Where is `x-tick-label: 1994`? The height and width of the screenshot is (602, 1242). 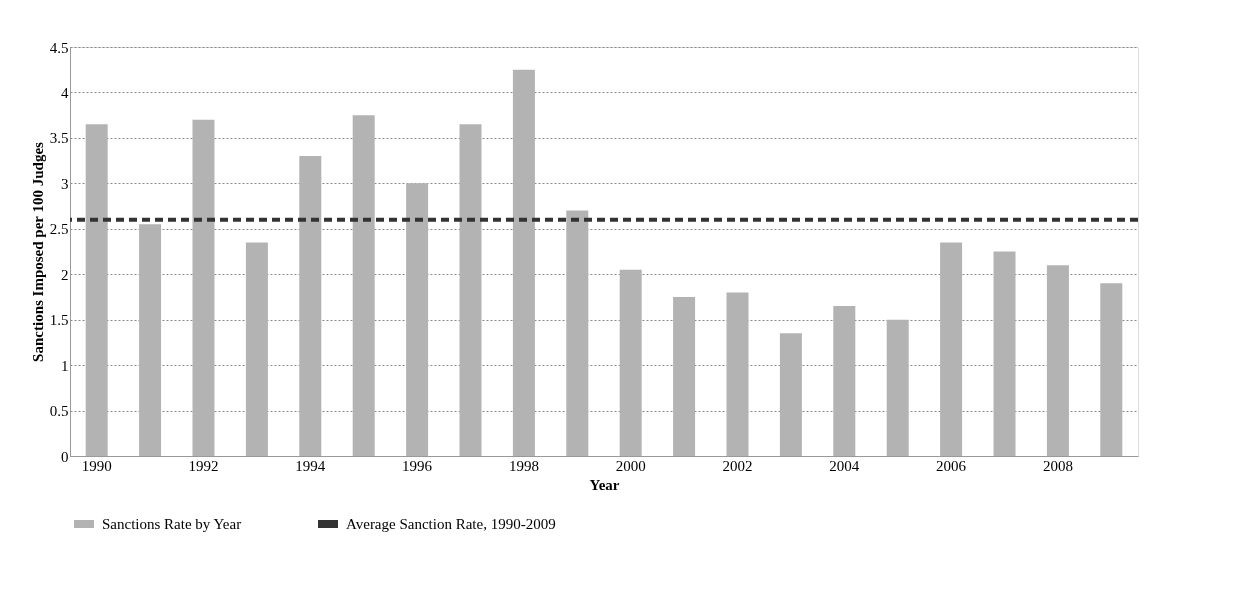
x-tick-label: 1994 is located at coordinates (310, 465).